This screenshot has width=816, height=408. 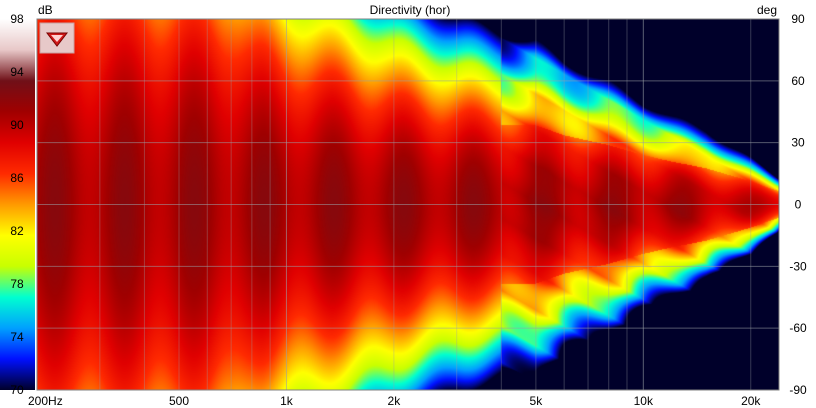 What do you see at coordinates (751, 401) in the screenshot?
I see `x-tick-label: 20k` at bounding box center [751, 401].